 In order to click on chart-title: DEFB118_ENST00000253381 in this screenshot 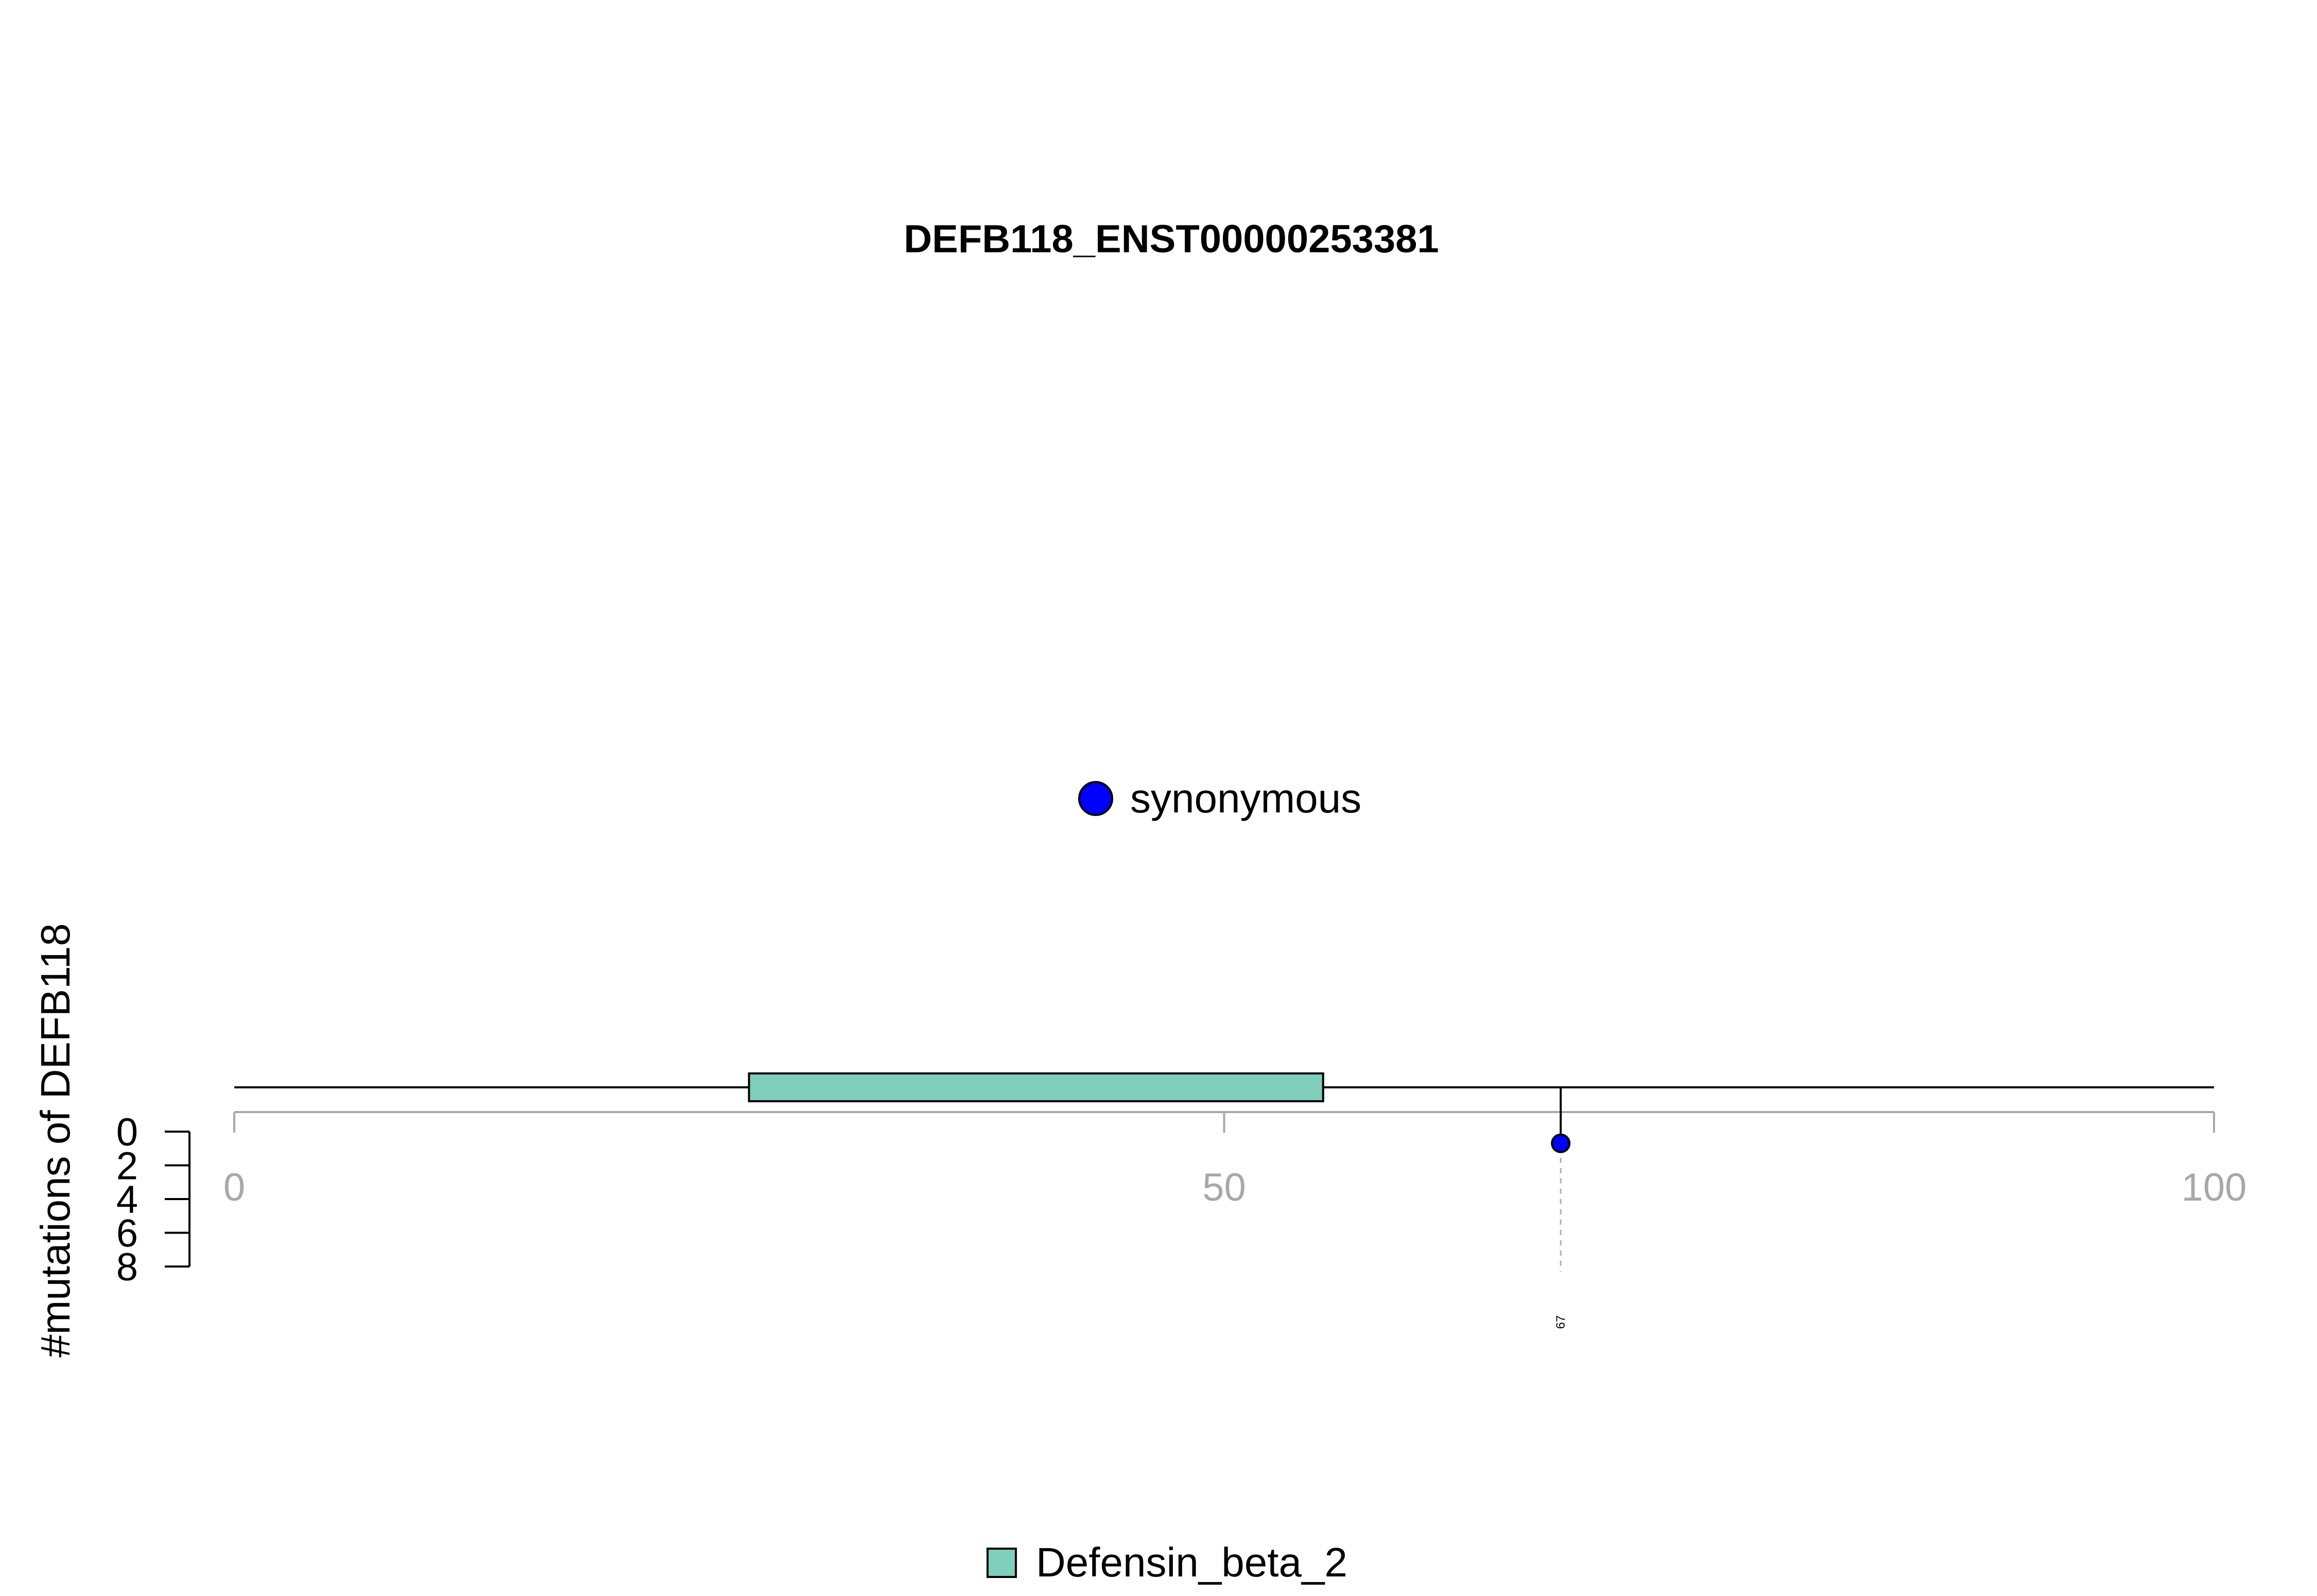, I will do `click(1171, 239)`.